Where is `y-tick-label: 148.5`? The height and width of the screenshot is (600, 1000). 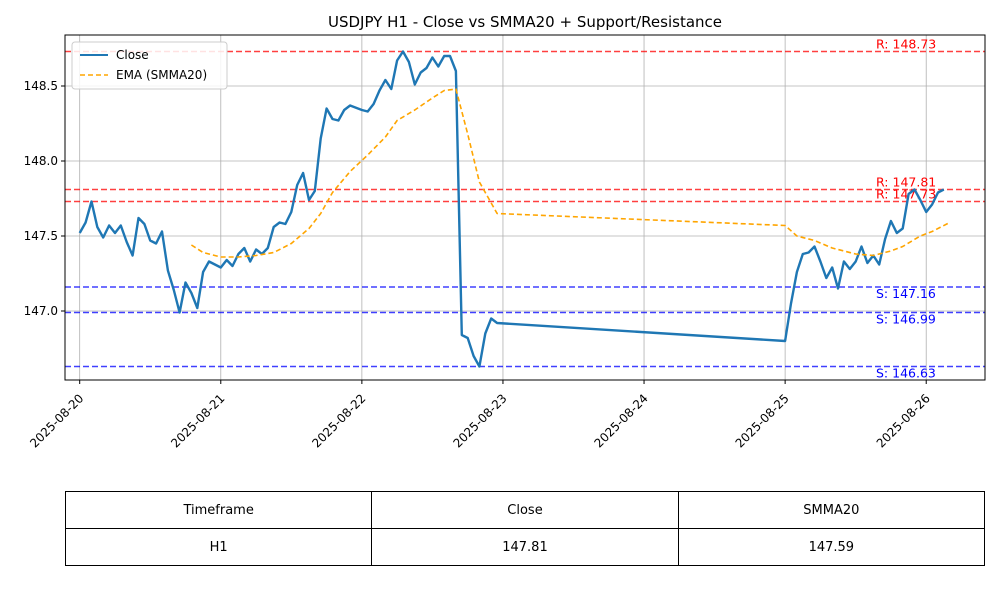 y-tick-label: 148.5 is located at coordinates (41, 86).